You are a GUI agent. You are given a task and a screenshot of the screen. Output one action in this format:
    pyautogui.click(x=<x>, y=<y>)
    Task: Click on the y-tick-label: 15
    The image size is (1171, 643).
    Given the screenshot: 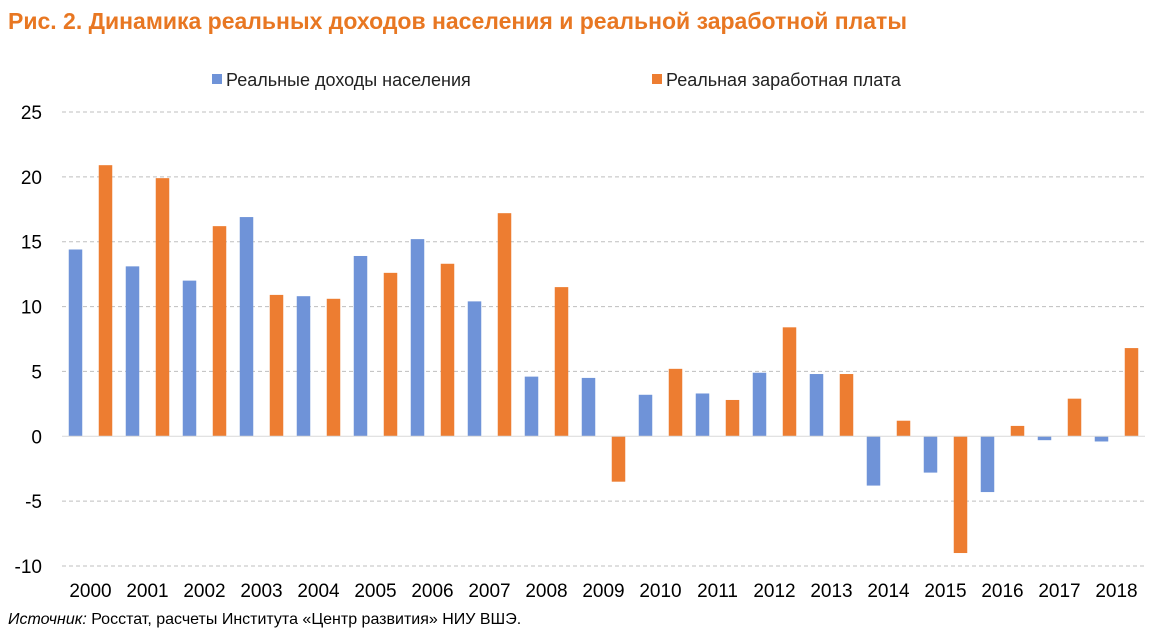 What is the action you would take?
    pyautogui.click(x=31, y=243)
    